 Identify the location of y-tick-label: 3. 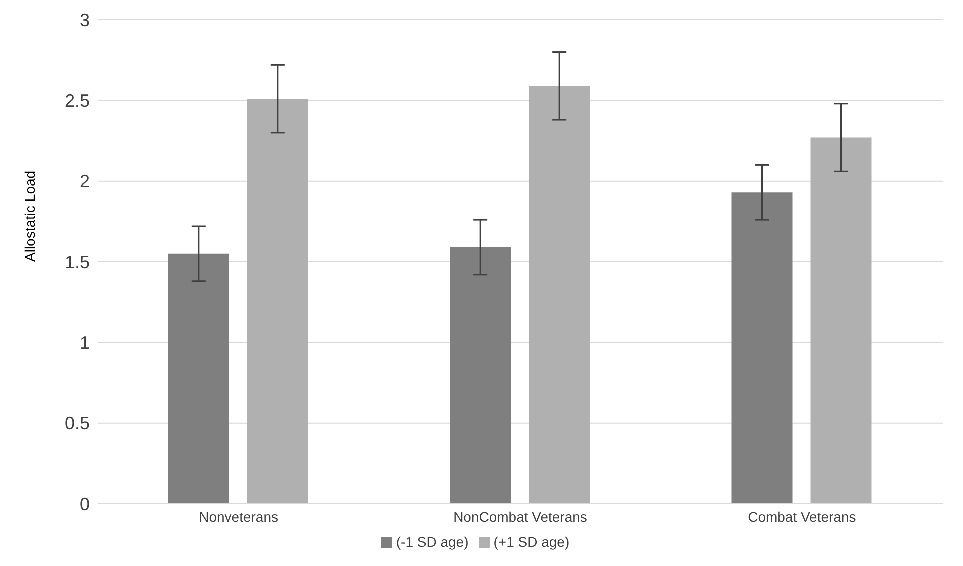
(85, 20).